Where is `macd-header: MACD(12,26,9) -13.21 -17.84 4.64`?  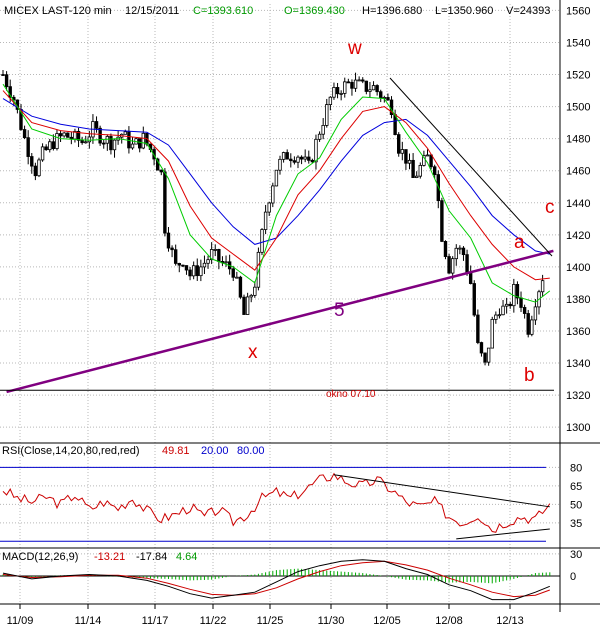
macd-header: MACD(12,26,9) -13.21 -17.84 4.64 is located at coordinates (99, 557).